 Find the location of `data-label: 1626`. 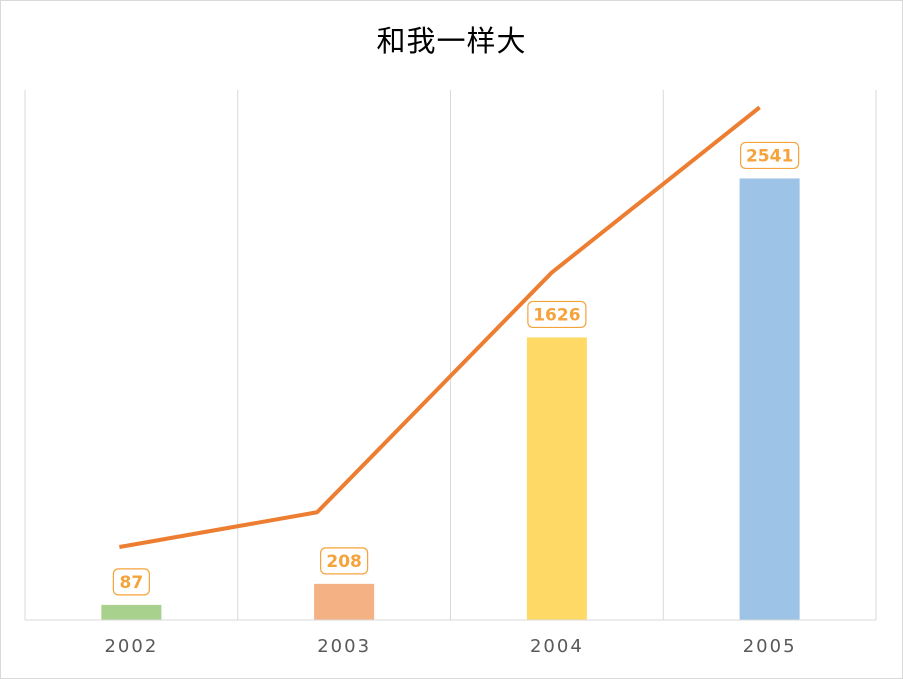

data-label: 1626 is located at coordinates (556, 315).